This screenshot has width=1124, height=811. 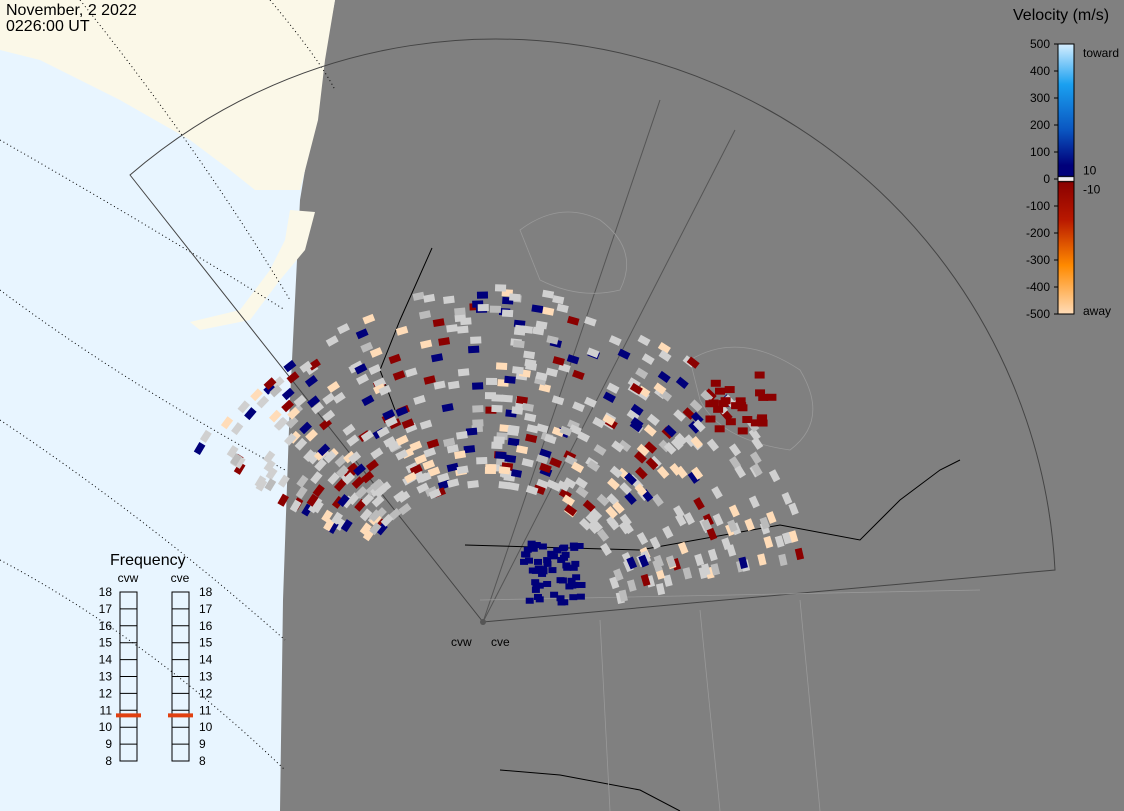 What do you see at coordinates (1038, 233) in the screenshot?
I see `colorbar-tick-label: -200` at bounding box center [1038, 233].